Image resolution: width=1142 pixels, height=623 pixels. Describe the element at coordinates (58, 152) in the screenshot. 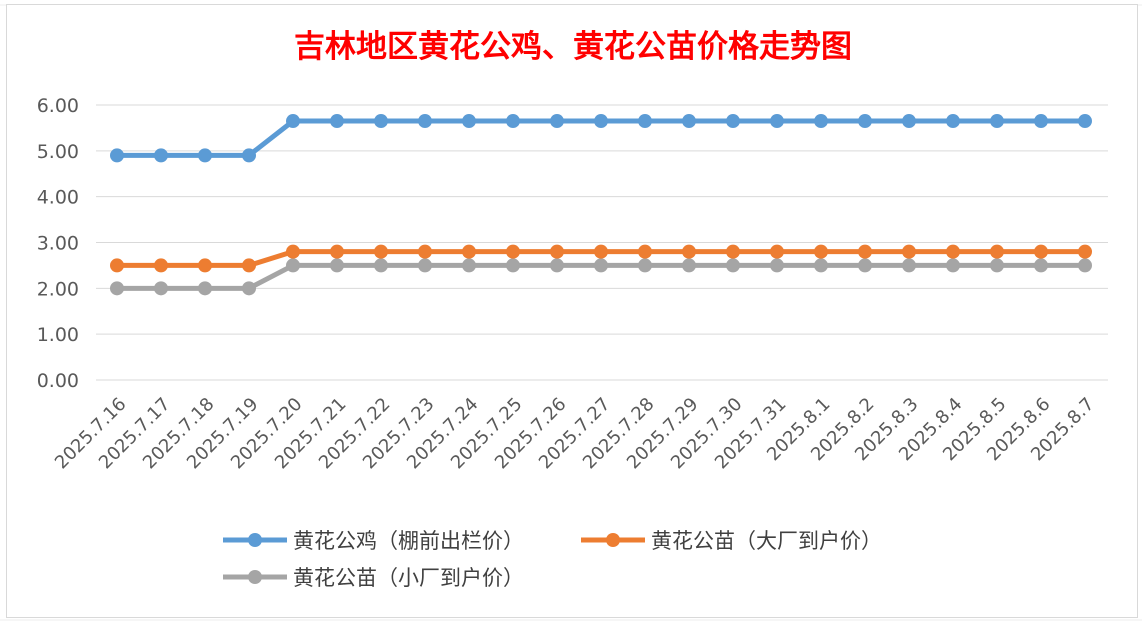

I see `y-tick-label: 5.00` at that location.